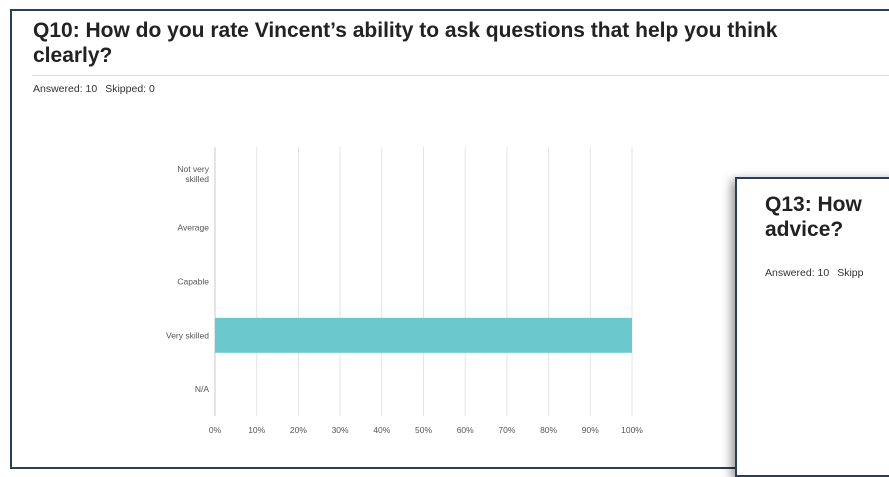 Image resolution: width=889 pixels, height=477 pixels. I want to click on skipped-count: Skipped: 0, so click(130, 89).